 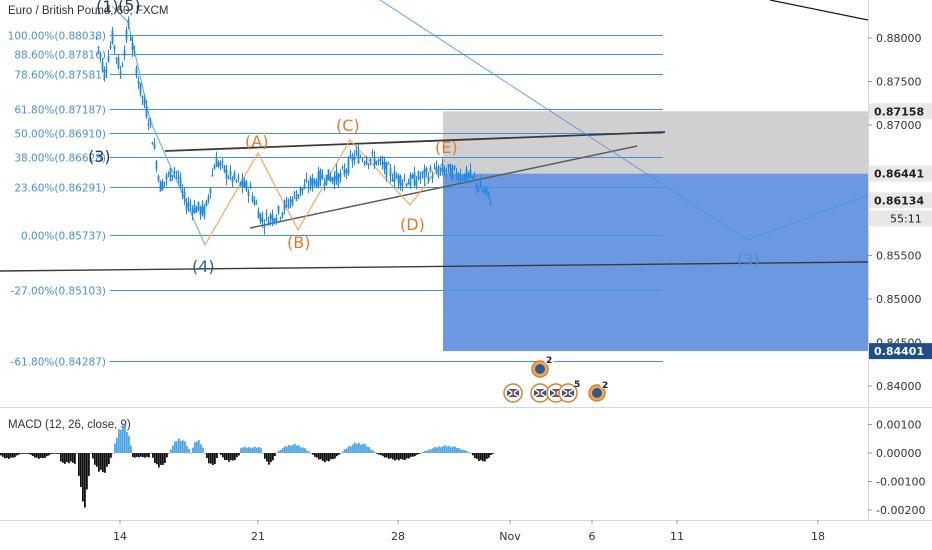 What do you see at coordinates (434, 266) in the screenshot?
I see `long-trend-line` at bounding box center [434, 266].